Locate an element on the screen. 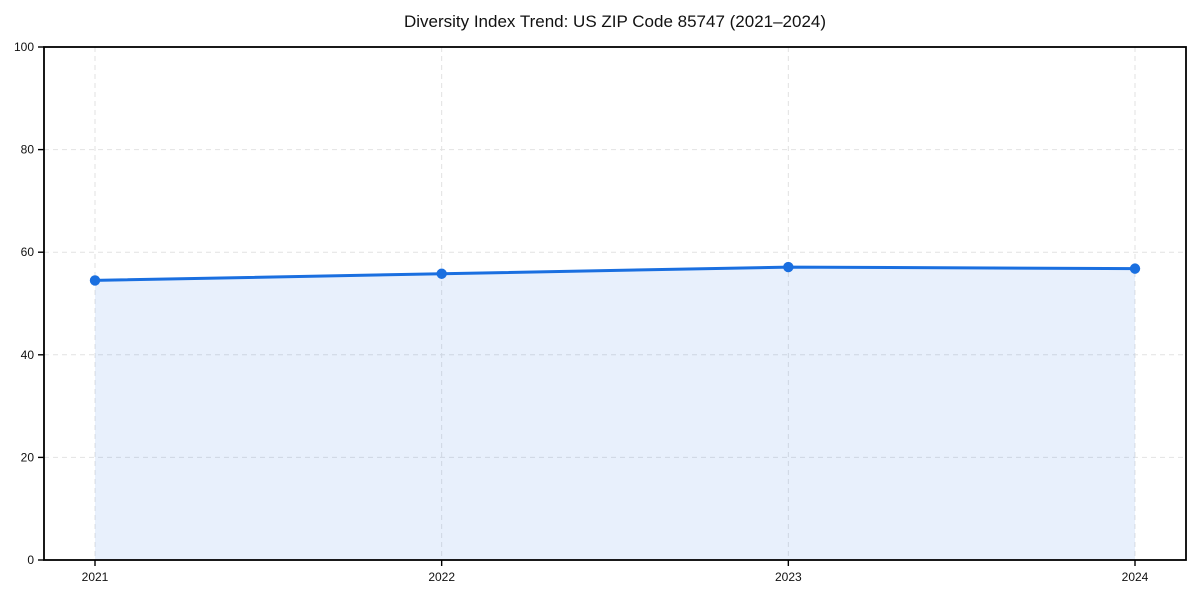 The image size is (1200, 600). y-axis-tick-label: 80 is located at coordinates (28, 150).